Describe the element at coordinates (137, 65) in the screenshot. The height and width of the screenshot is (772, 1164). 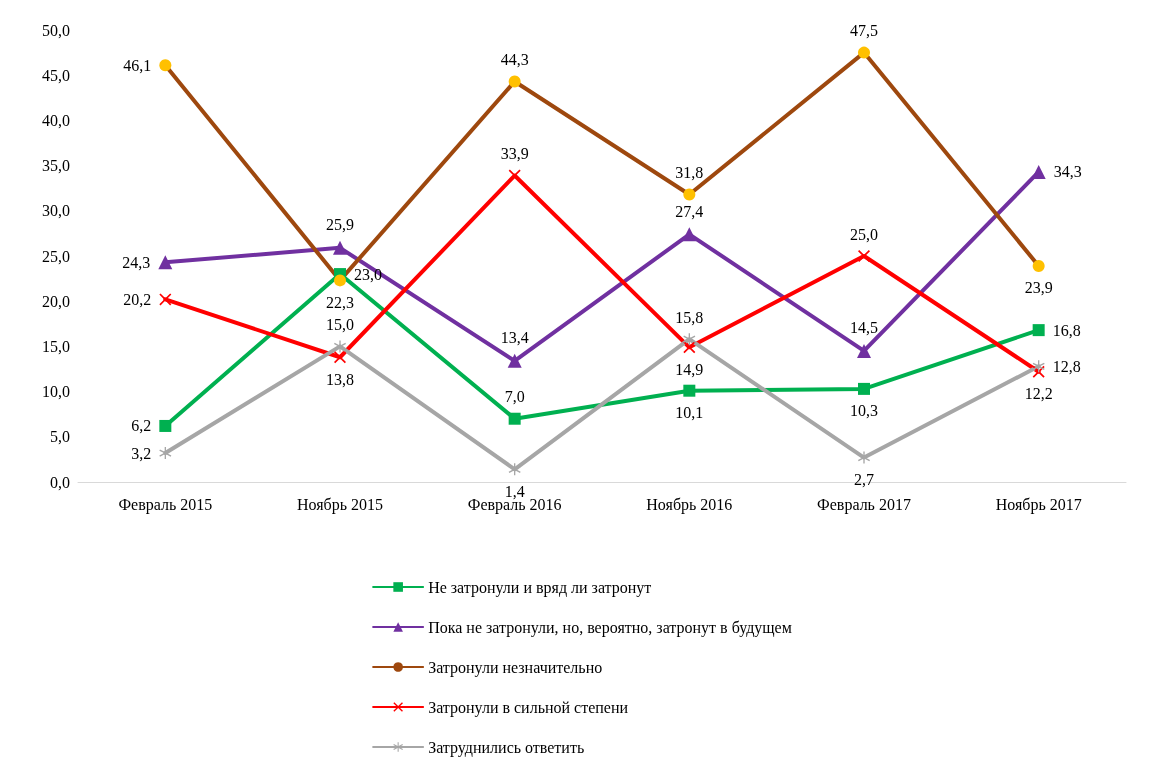
I see `data-label: 46,1` at that location.